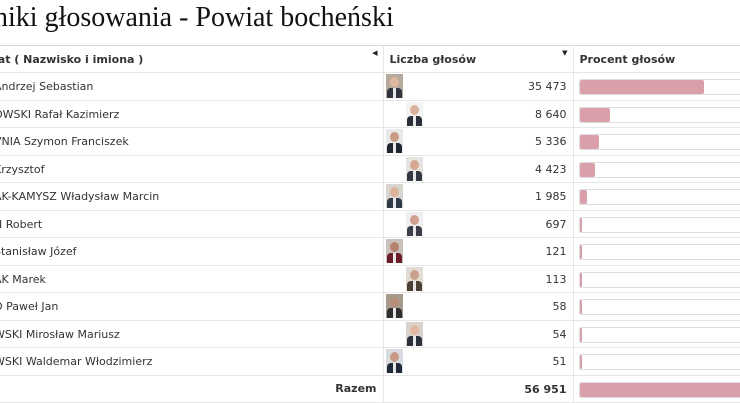 This screenshot has height=403, width=740. What do you see at coordinates (191, 279) in the screenshot?
I see `candidate-name-cell: AK Marek` at bounding box center [191, 279].